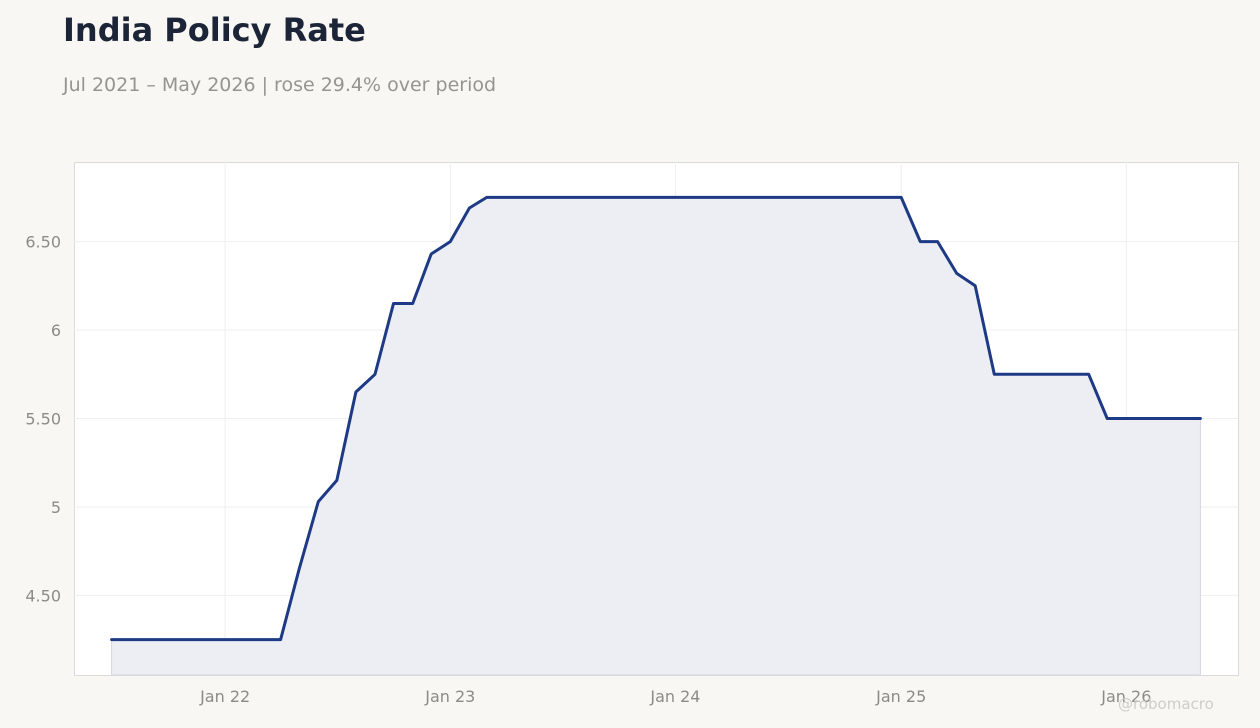 The image size is (1260, 728). Describe the element at coordinates (900, 696) in the screenshot. I see `x-tick-label: Jan 25` at that location.